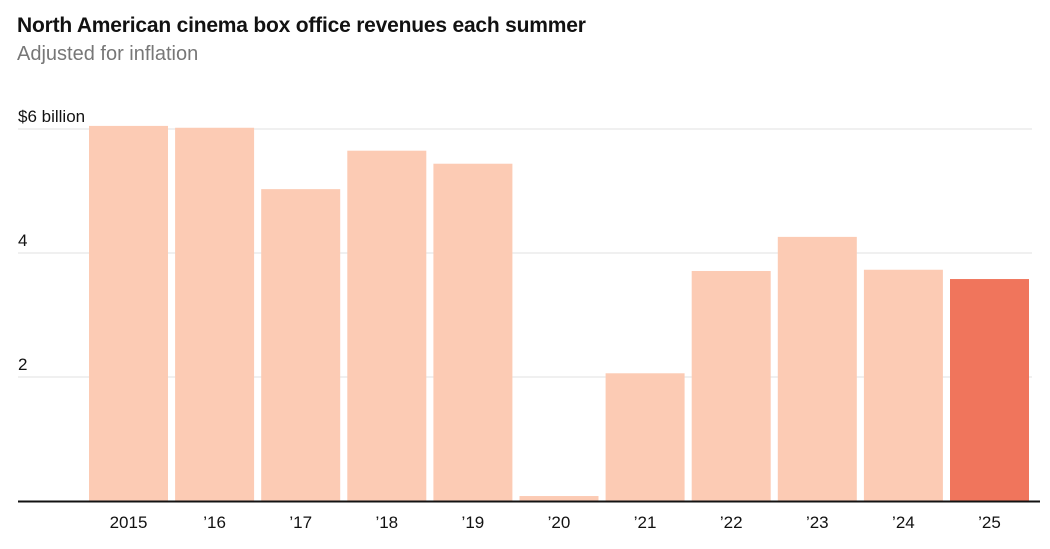 The height and width of the screenshot is (549, 1050). I want to click on x-tick-label: ’21, so click(645, 522).